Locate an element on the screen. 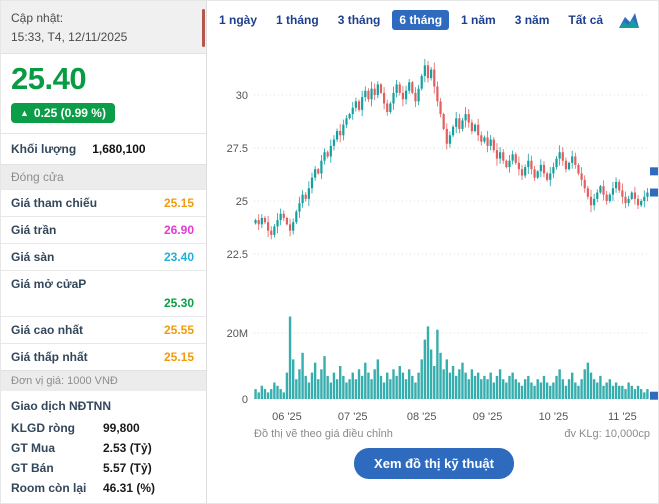 The width and height of the screenshot is (659, 504). price-stat-row: Giá sàn 23.40 is located at coordinates (103, 256).